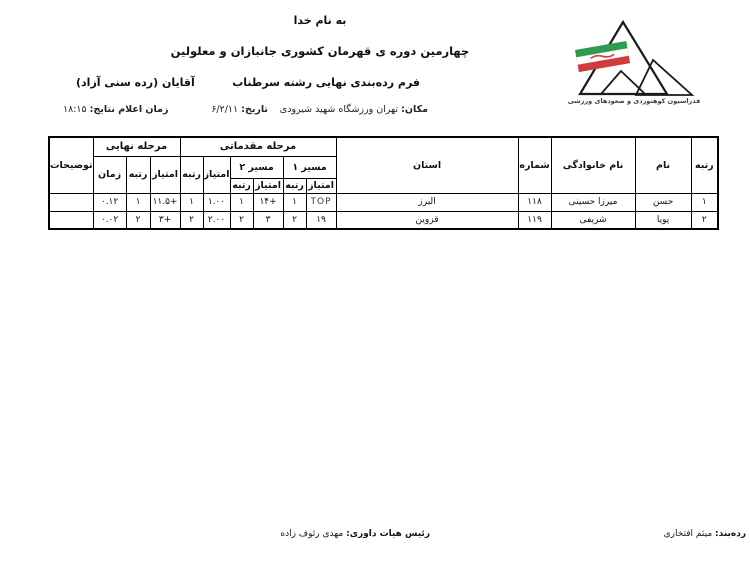  Describe the element at coordinates (138, 174) in the screenshot. I see `col-header-final-rank: رتبه` at that location.